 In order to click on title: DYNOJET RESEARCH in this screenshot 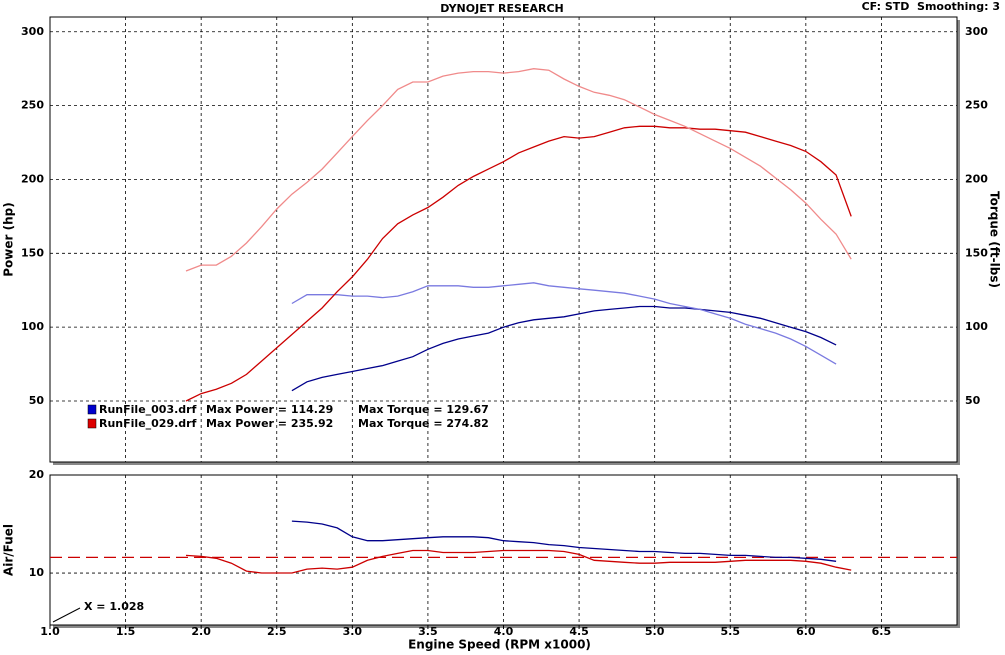, I will do `click(501, 8)`.